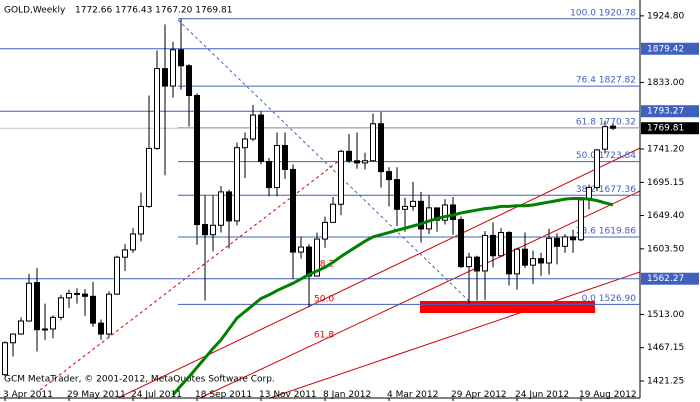 The height and width of the screenshot is (402, 700). I want to click on fib-label: 23.6 1619.86, so click(606, 231).